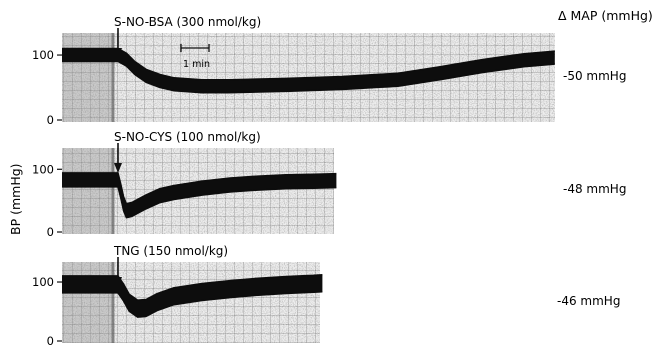  Describe the element at coordinates (594, 76) in the screenshot. I see `delta-map-value: -50 mmHg` at that location.